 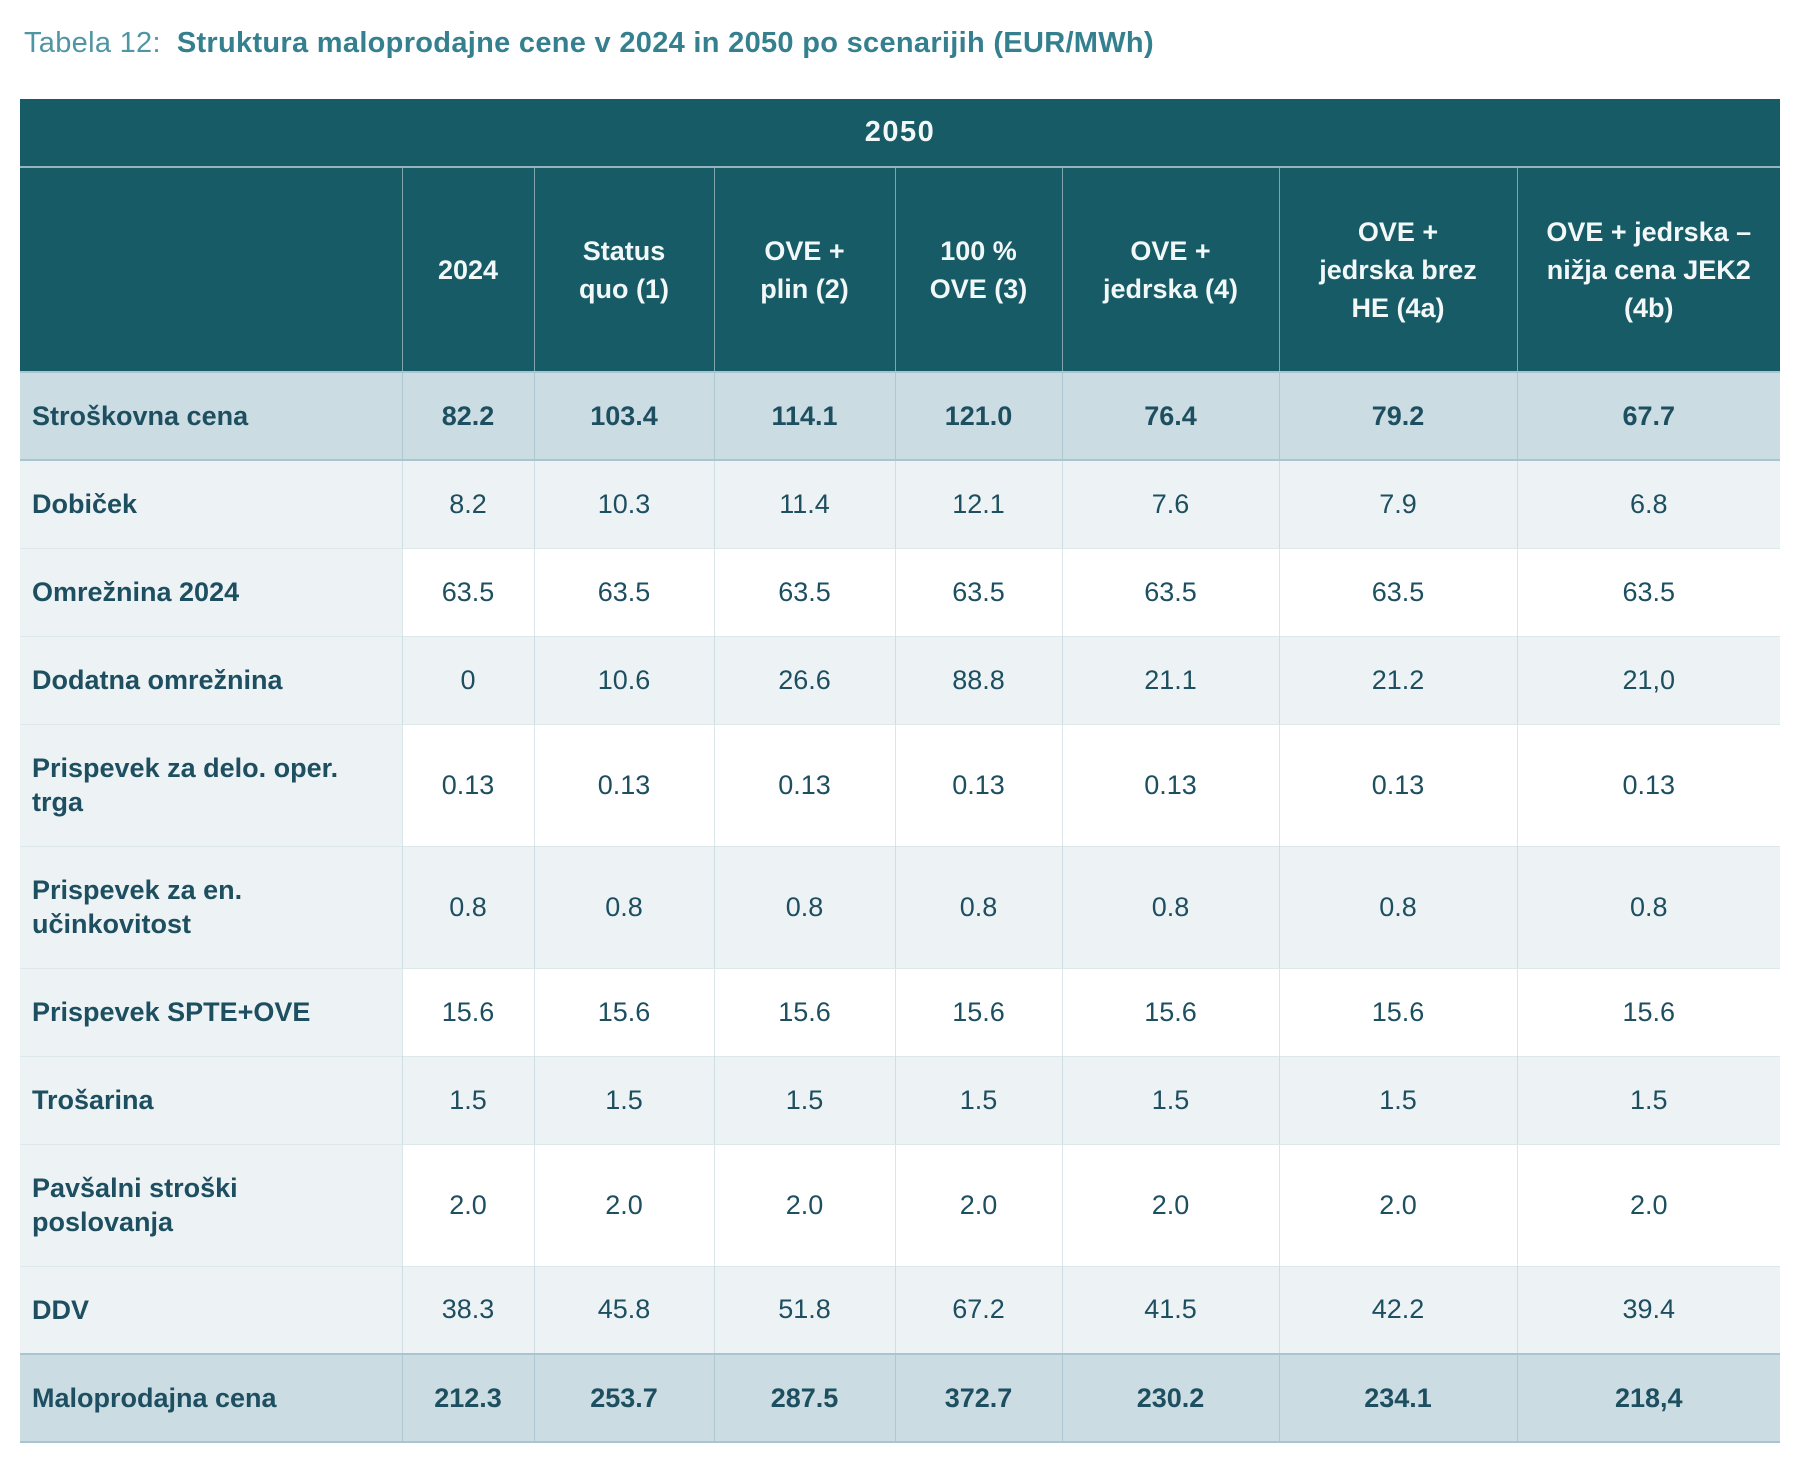 What do you see at coordinates (978, 680) in the screenshot?
I see `value-cell: 88.8` at bounding box center [978, 680].